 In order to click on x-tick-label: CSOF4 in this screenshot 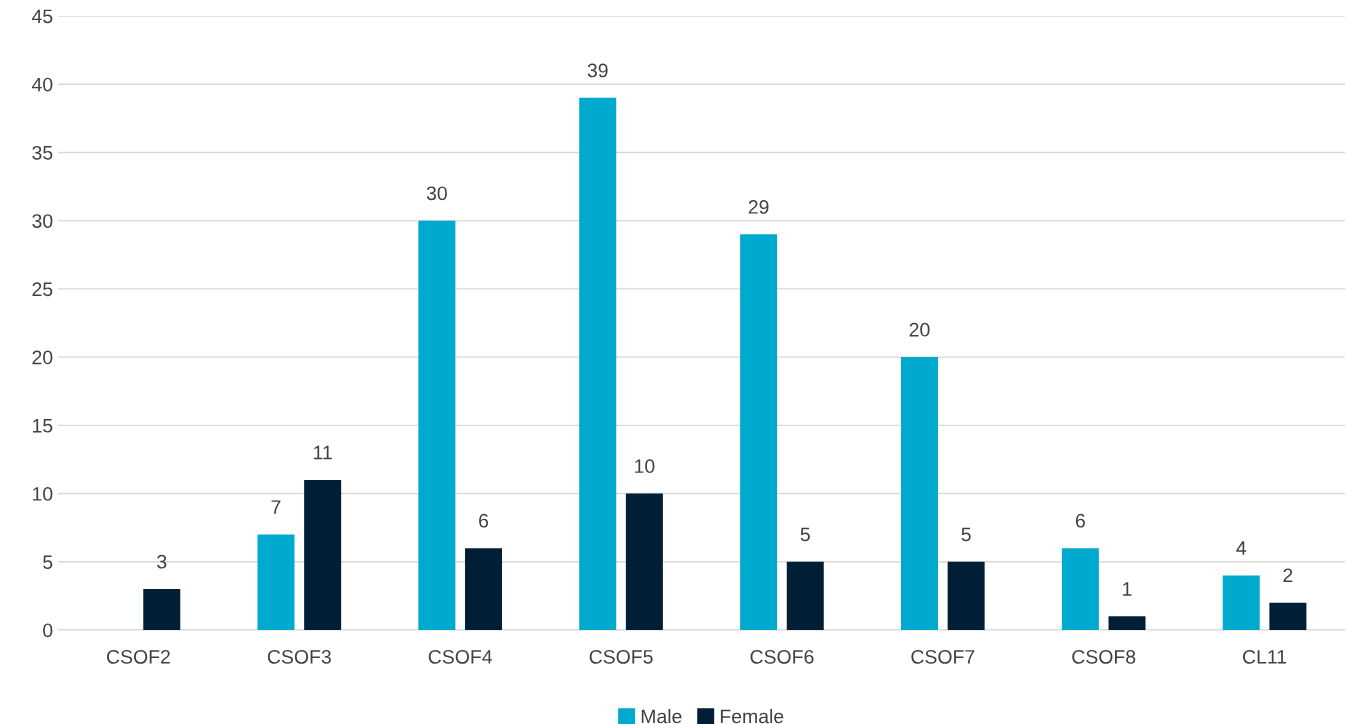, I will do `click(460, 656)`.